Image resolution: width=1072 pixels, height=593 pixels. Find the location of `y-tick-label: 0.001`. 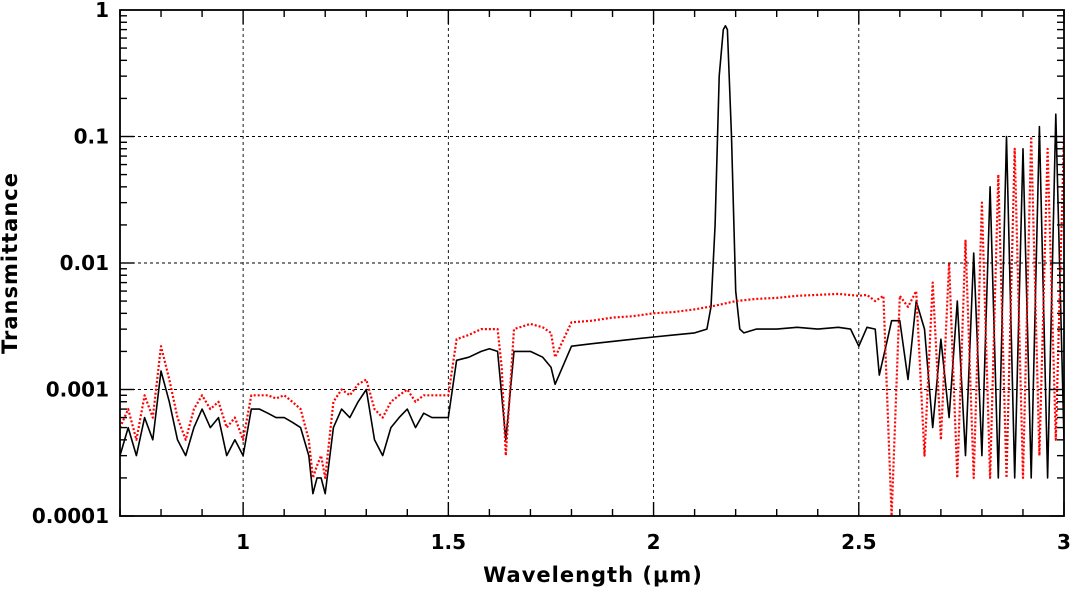

y-tick-label: 0.001 is located at coordinates (77, 390).